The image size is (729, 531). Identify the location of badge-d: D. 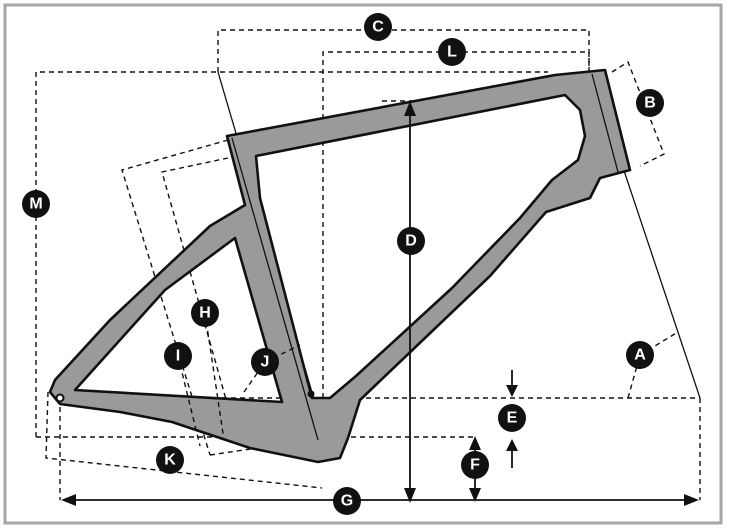
(411, 241).